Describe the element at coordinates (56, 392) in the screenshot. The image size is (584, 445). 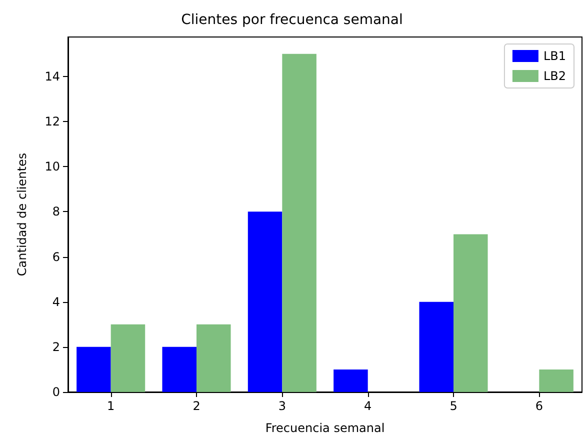
I see `y-tick-label: 0` at that location.